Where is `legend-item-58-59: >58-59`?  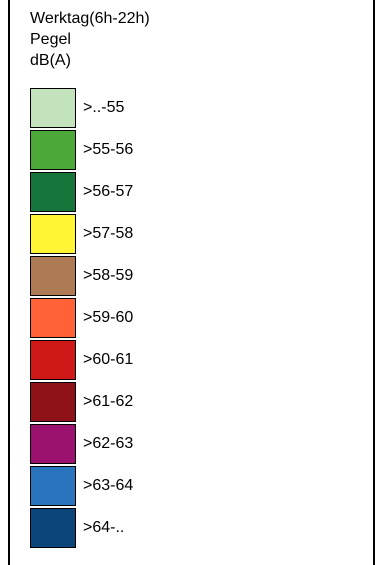
legend-item-58-59: >58-59 is located at coordinates (120, 277).